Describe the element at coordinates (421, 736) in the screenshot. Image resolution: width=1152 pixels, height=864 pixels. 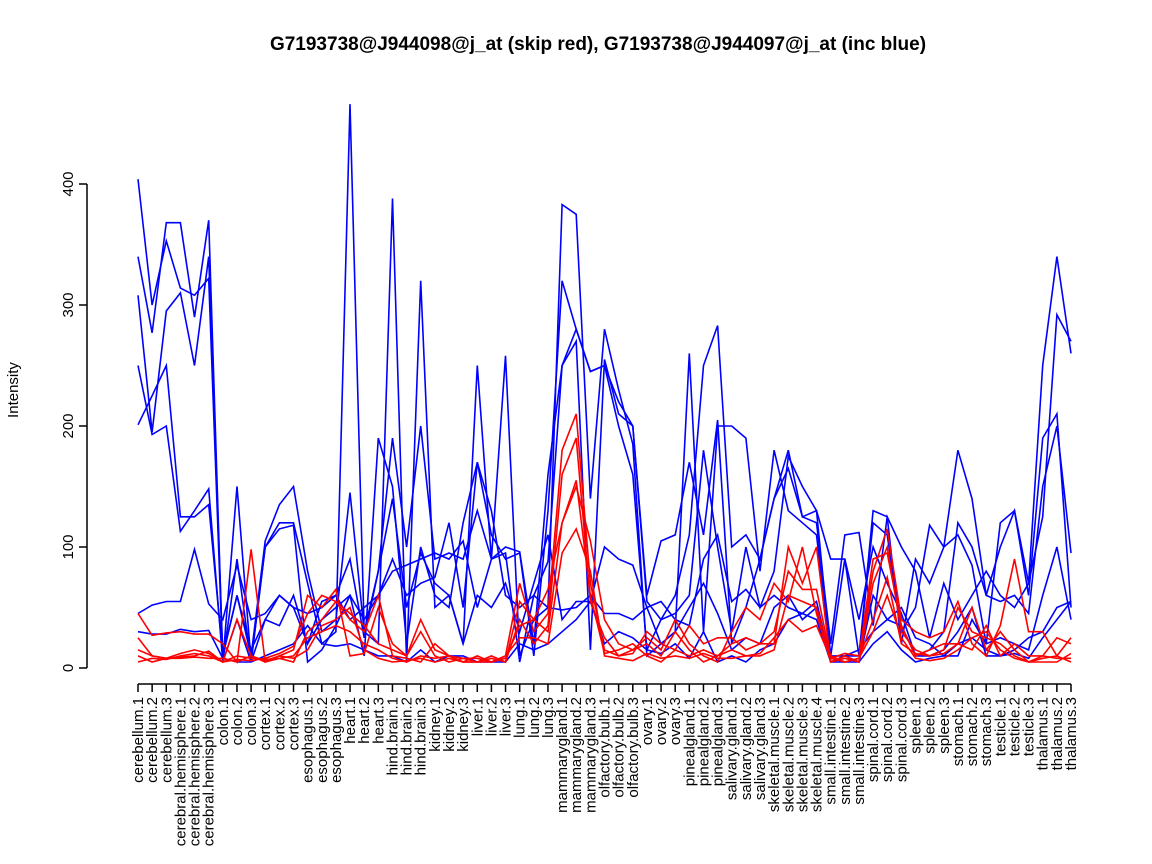
I see `x-tick-label: hind.brain.3` at that location.